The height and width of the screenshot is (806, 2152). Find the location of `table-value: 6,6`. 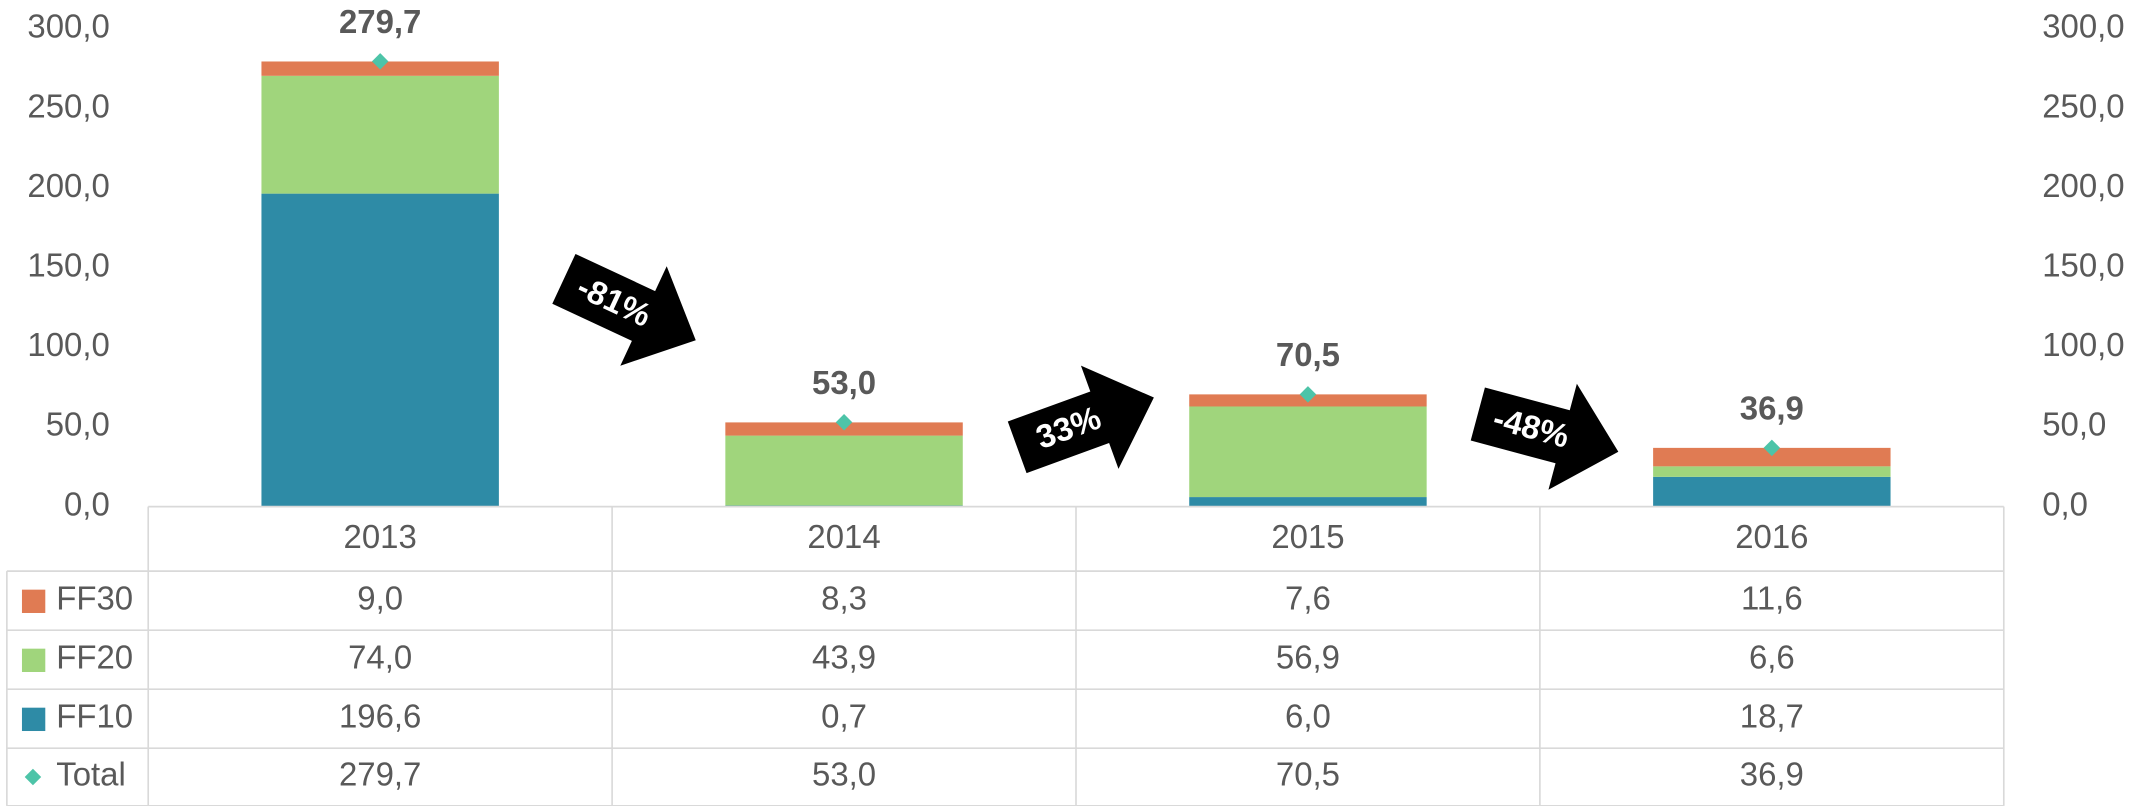

table-value: 6,6 is located at coordinates (1772, 656).